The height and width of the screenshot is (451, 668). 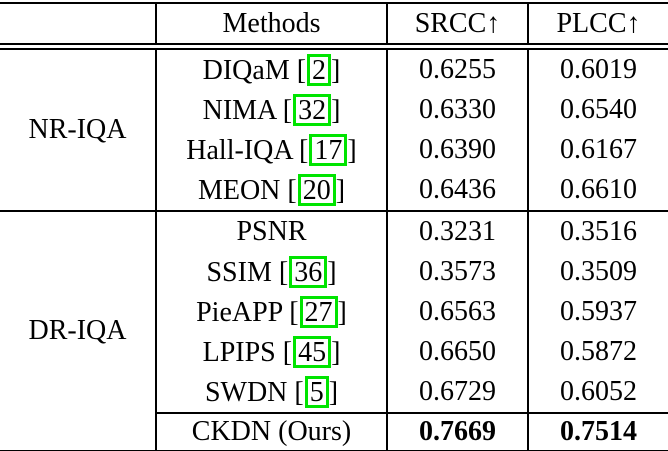 What do you see at coordinates (457, 431) in the screenshot?
I see `srcc-value: 0.7669` at bounding box center [457, 431].